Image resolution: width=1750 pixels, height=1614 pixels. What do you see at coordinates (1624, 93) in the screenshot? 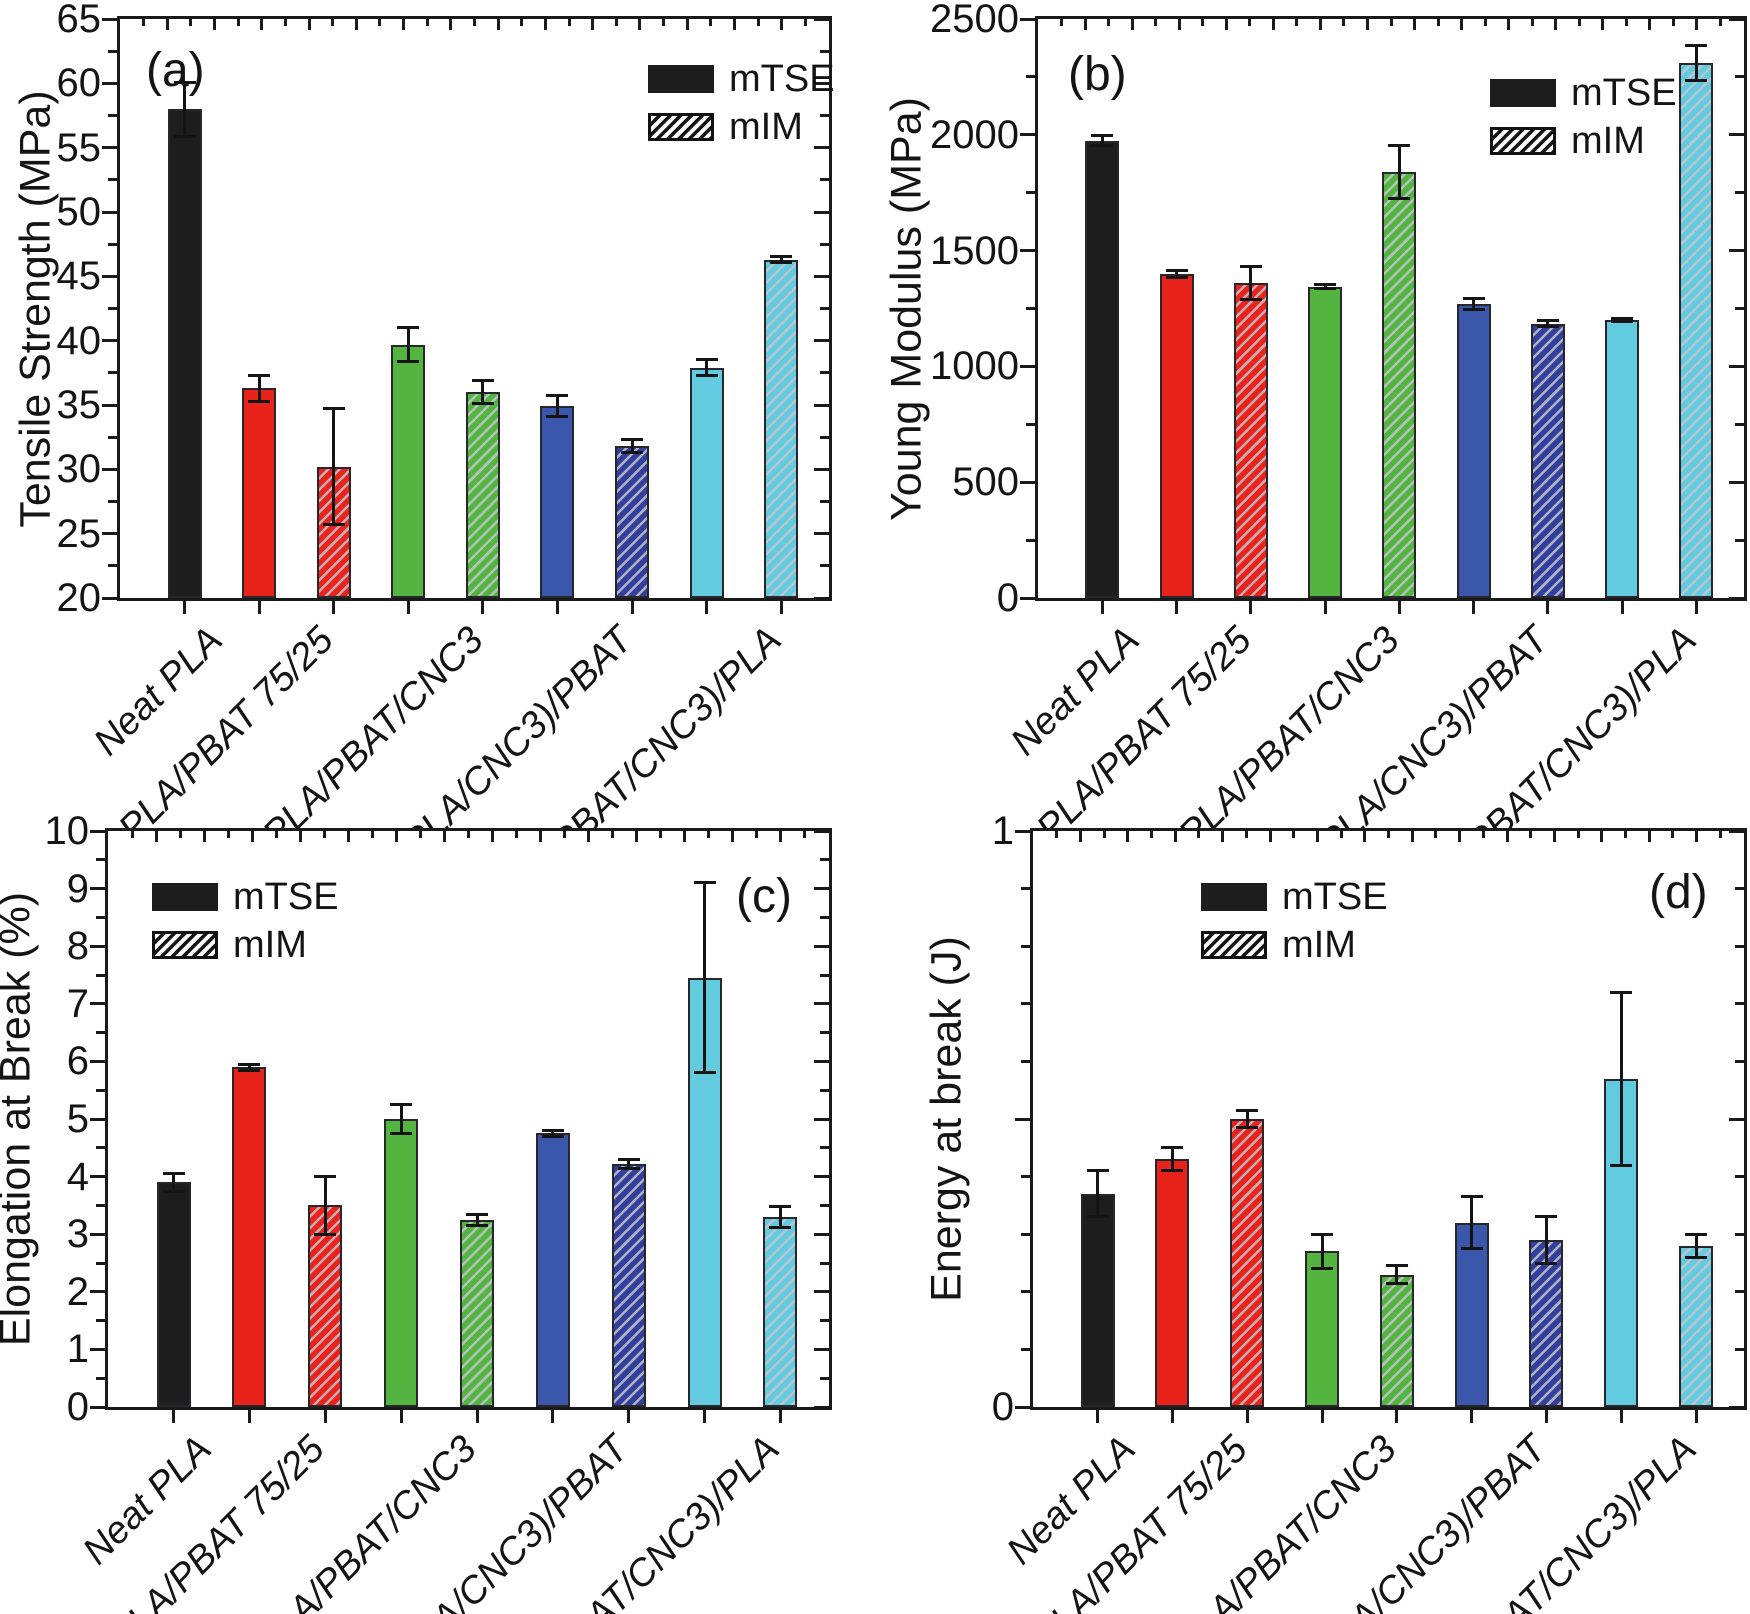
I see `legend-label-mtse: mTSE` at bounding box center [1624, 93].